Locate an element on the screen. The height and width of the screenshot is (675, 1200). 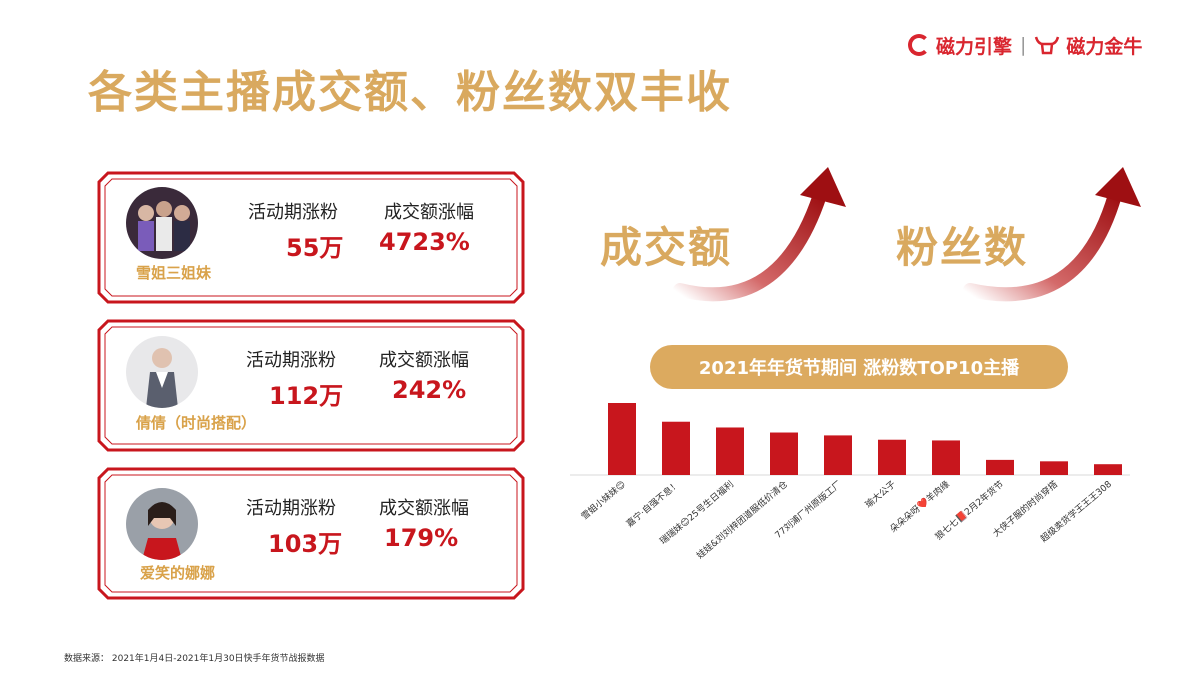
streamer-name: 爱笑的娜娜 is located at coordinates (178, 573).